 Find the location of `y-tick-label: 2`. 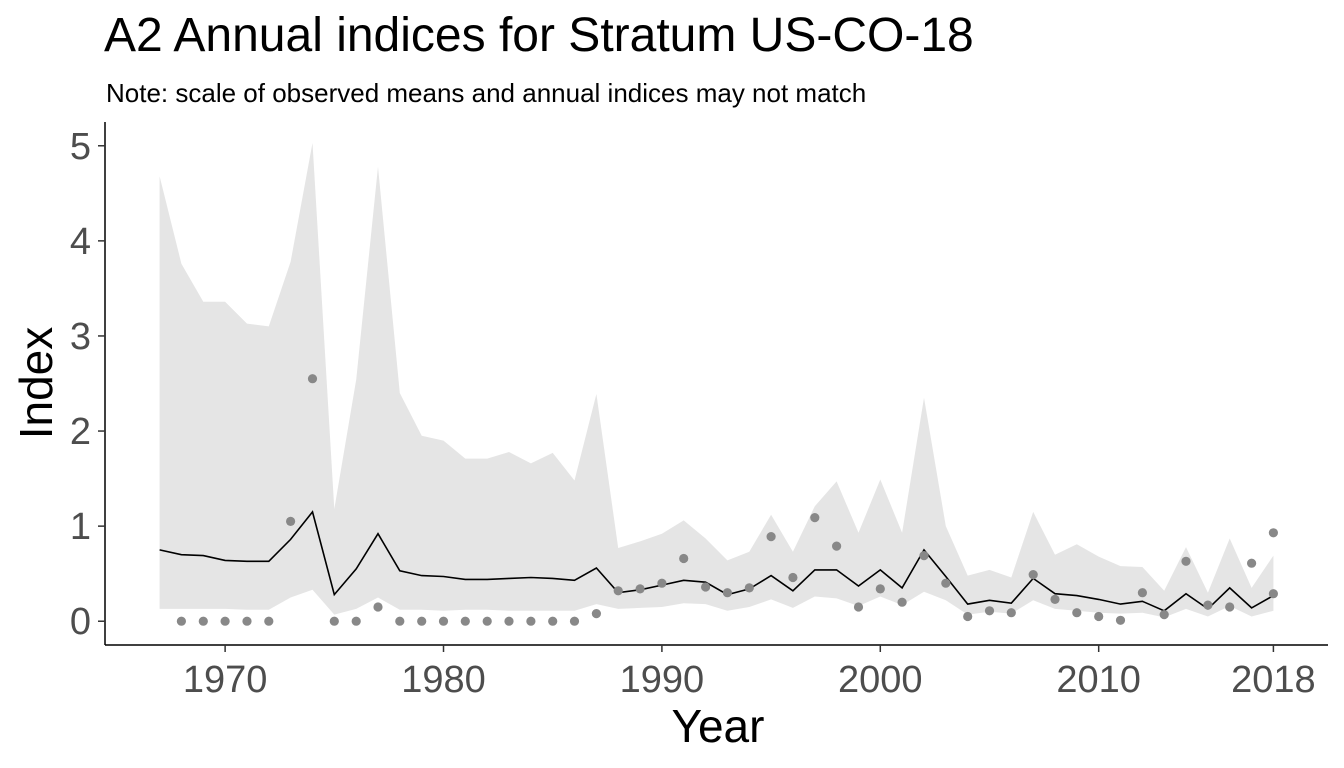

y-tick-label: 2 is located at coordinates (80, 432).